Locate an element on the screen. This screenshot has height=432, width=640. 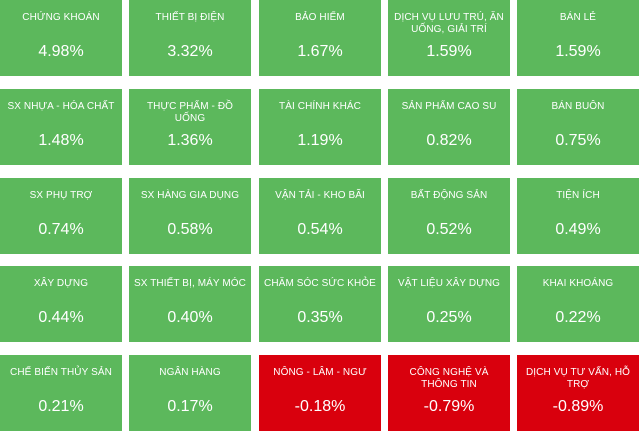
sector-tile: BẢO HIỂM 1.67% is located at coordinates (320, 38).